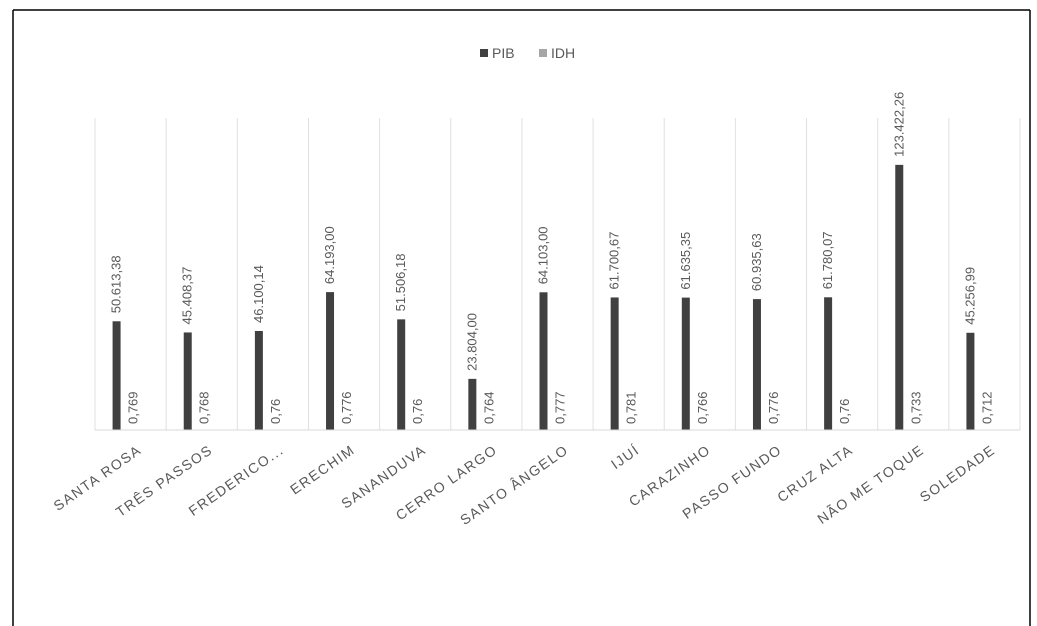 The height and width of the screenshot is (626, 1037). What do you see at coordinates (702, 407) in the screenshot?
I see `data-label-idh: 0,766` at bounding box center [702, 407].